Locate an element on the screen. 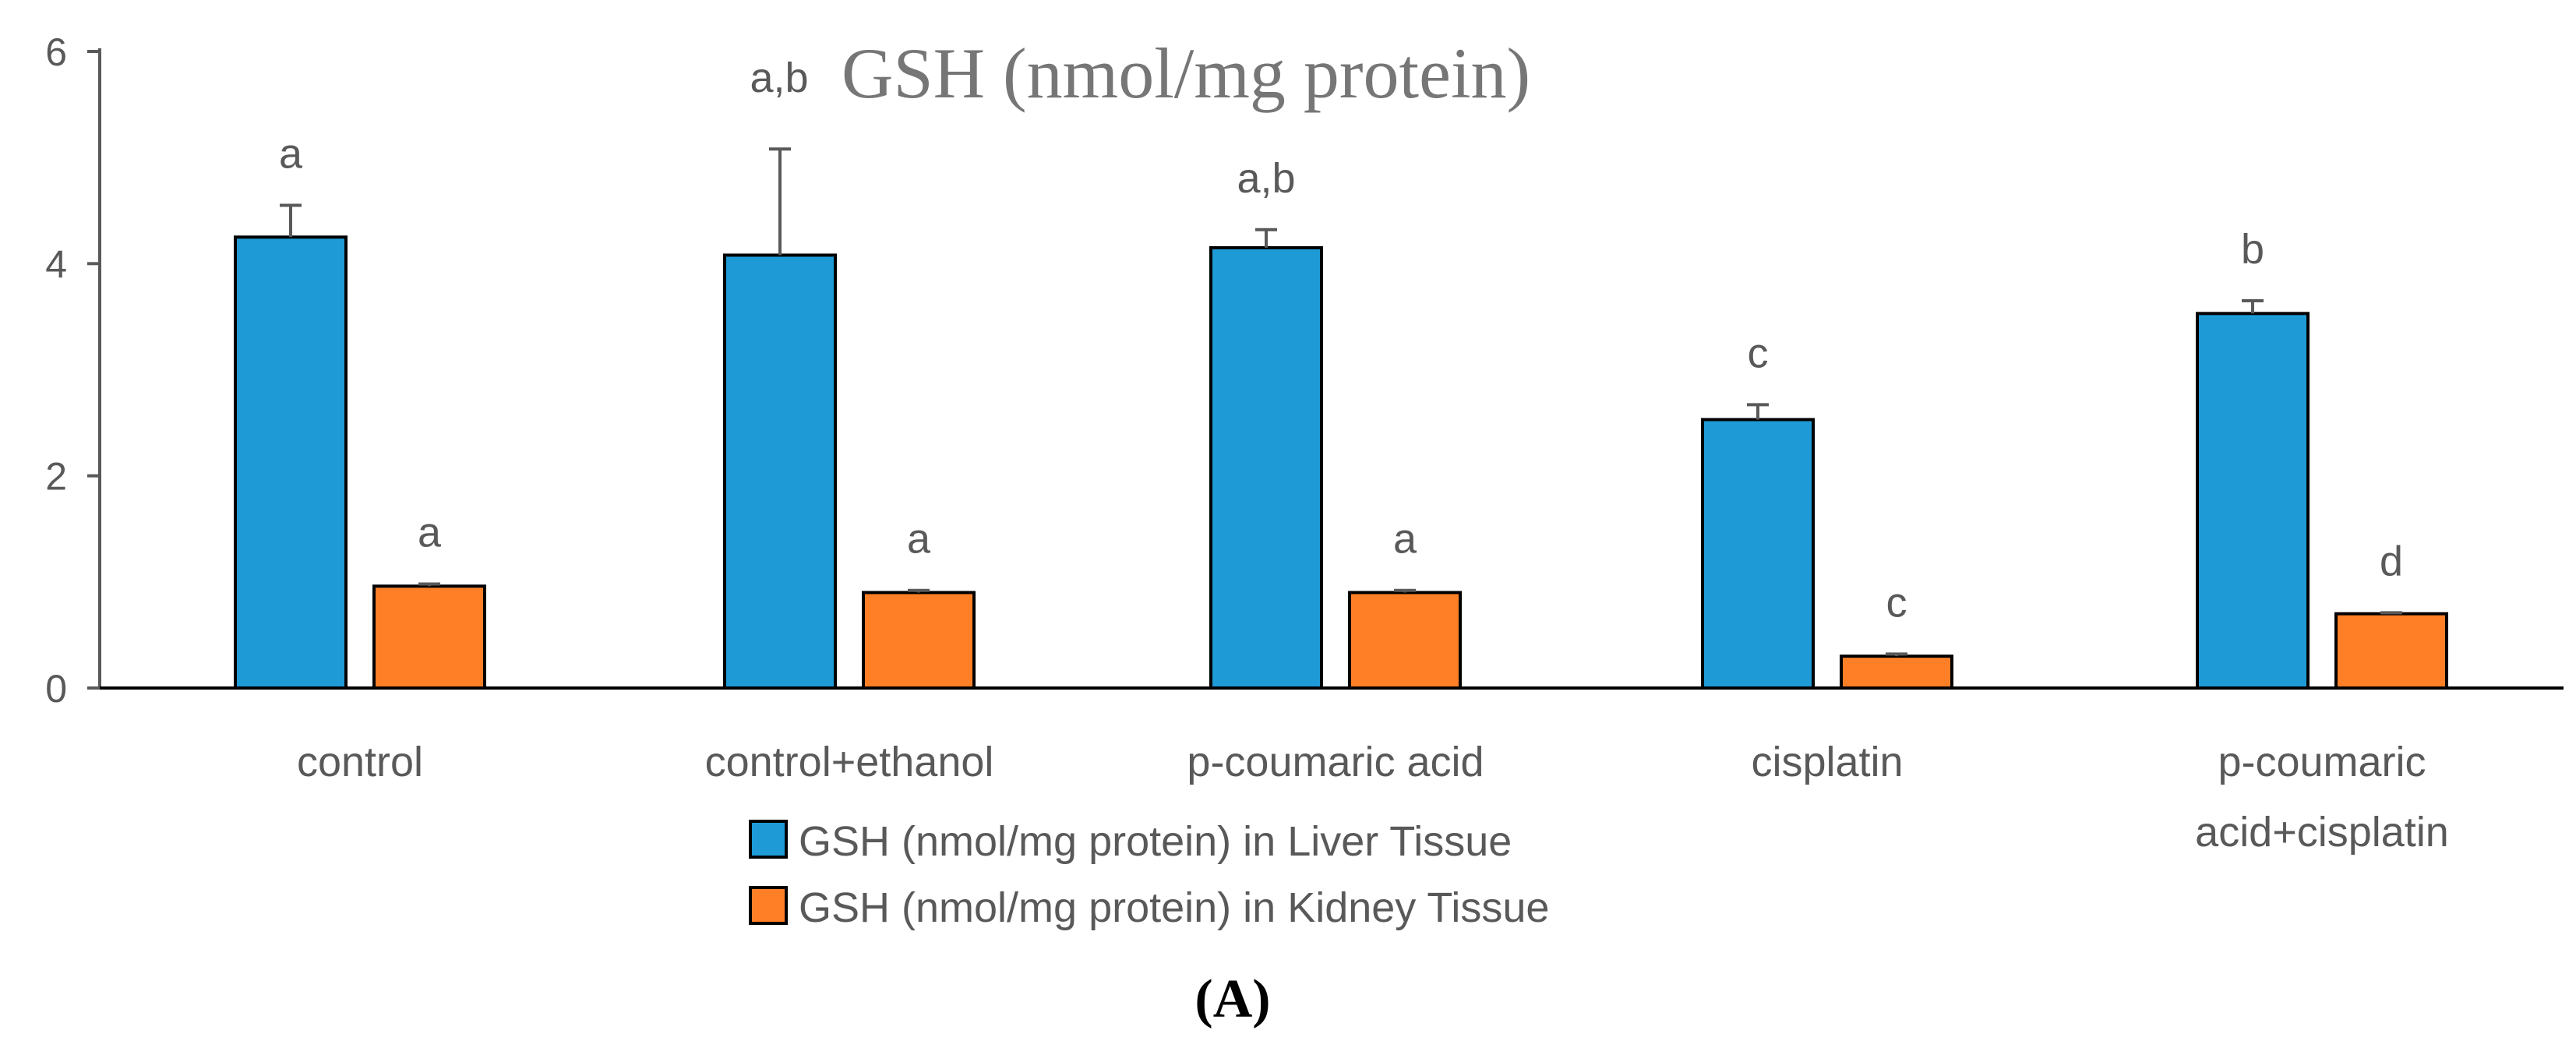  significance-label: d is located at coordinates (2391, 561).